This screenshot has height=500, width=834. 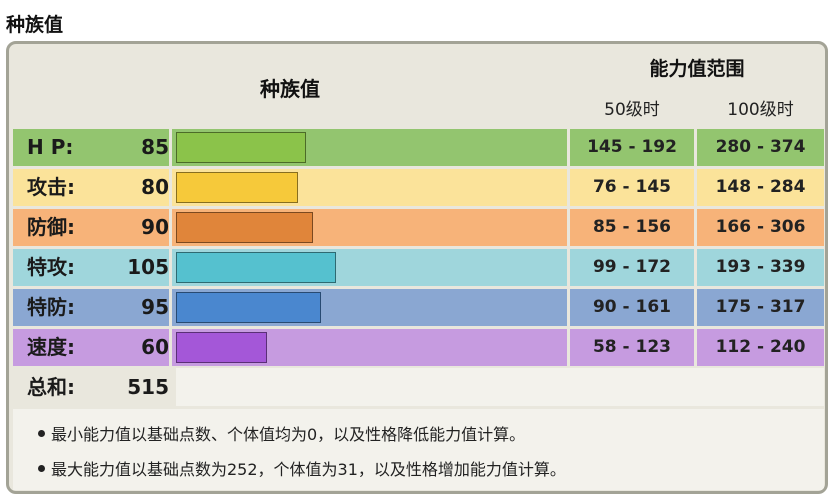 I want to click on total-row: 总和: 515, so click(x=418, y=387).